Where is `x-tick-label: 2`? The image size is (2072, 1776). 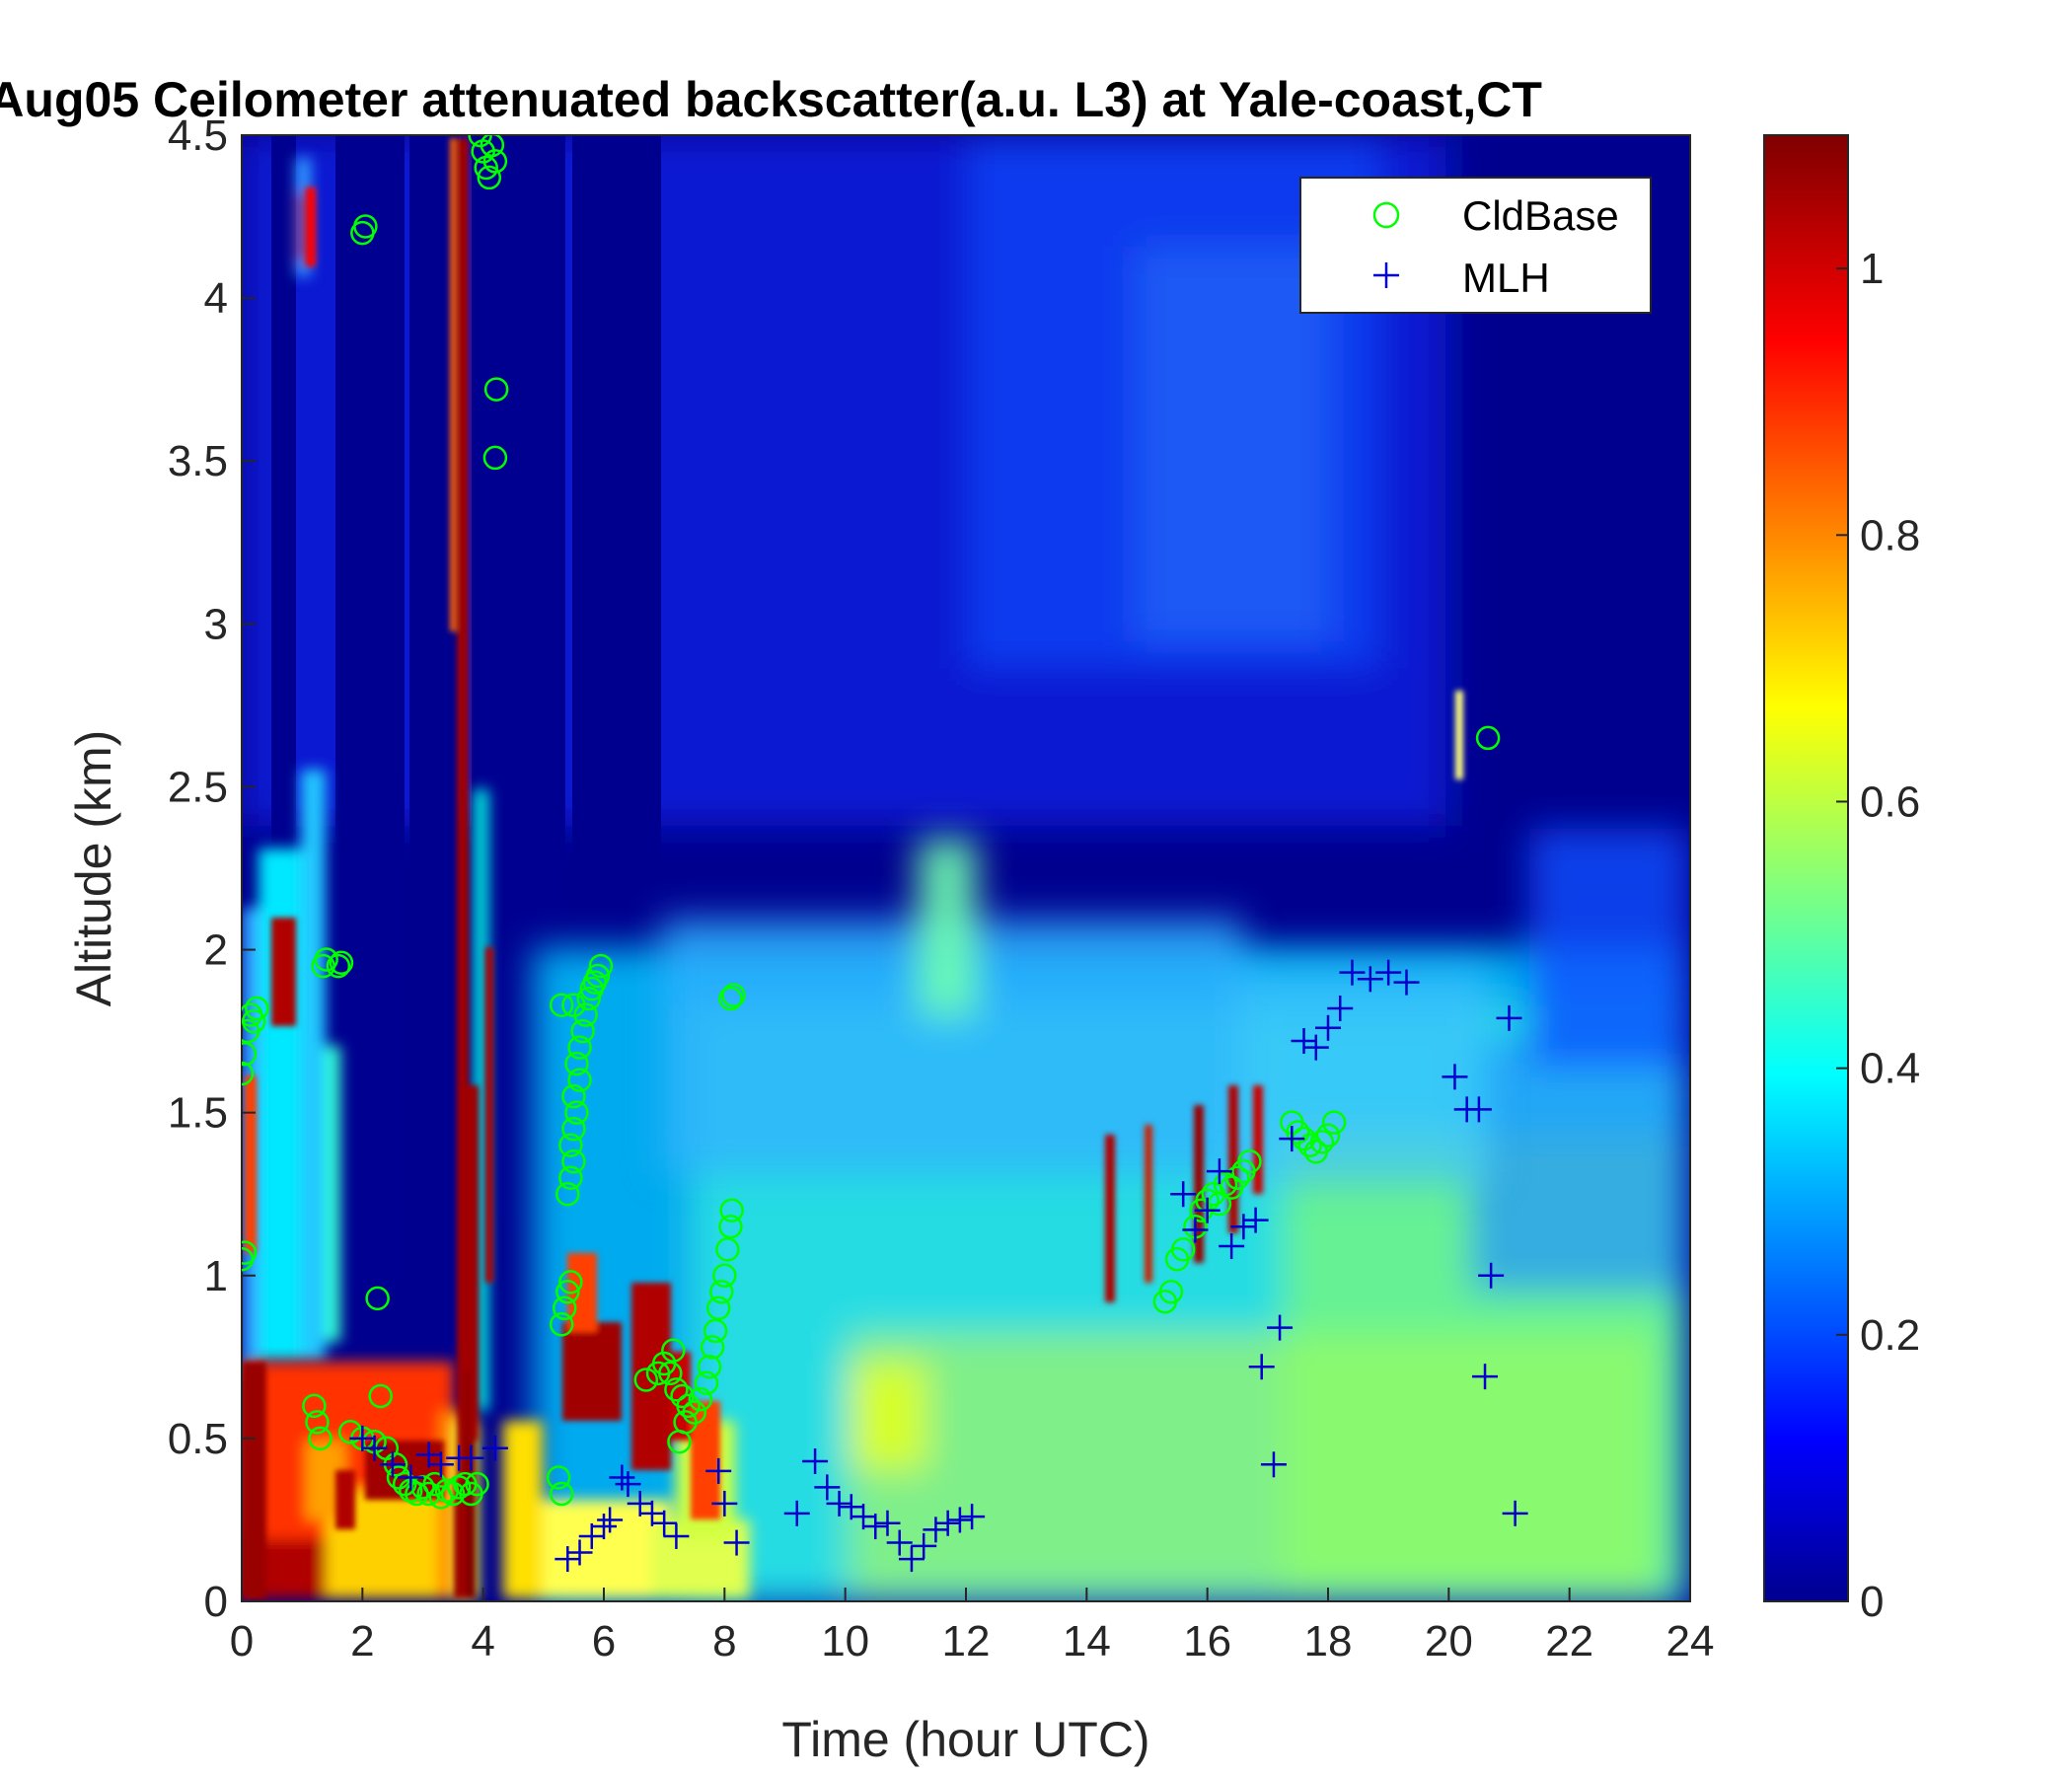
x-tick-label: 2 is located at coordinates (362, 1641).